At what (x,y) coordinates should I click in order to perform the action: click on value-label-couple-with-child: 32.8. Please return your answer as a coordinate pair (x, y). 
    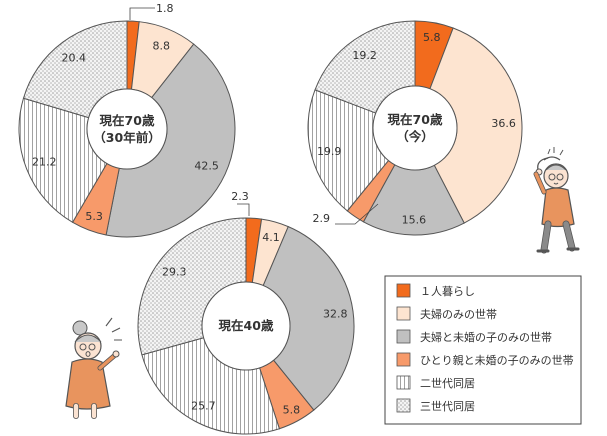
    Looking at the image, I should click on (335, 314).